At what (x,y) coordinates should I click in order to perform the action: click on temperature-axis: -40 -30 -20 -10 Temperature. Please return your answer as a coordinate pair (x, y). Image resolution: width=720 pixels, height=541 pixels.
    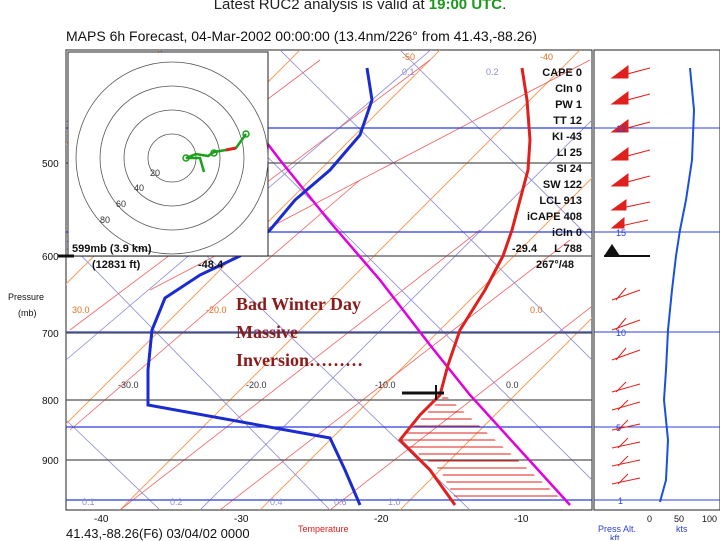
    Looking at the image, I should click on (311, 524).